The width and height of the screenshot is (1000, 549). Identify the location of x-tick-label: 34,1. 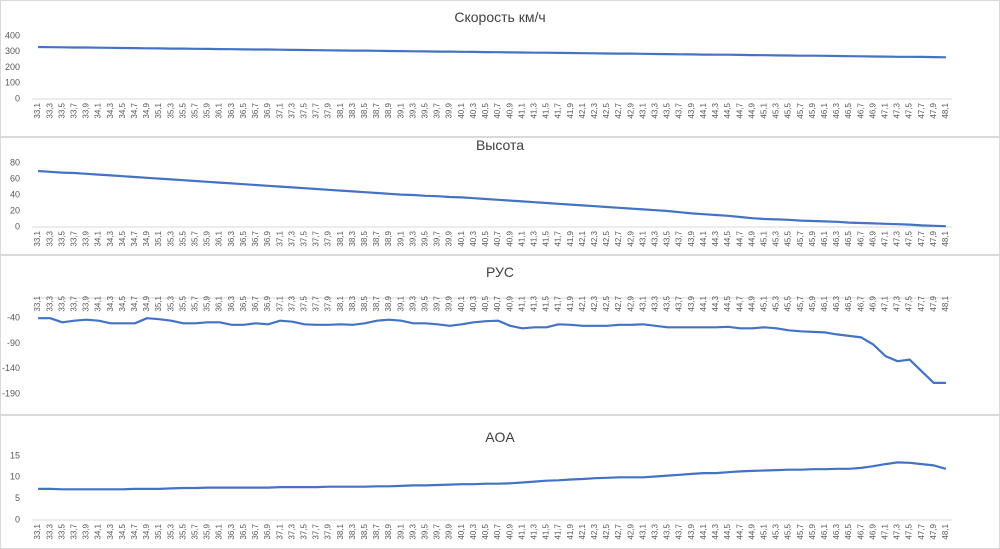
(98, 110).